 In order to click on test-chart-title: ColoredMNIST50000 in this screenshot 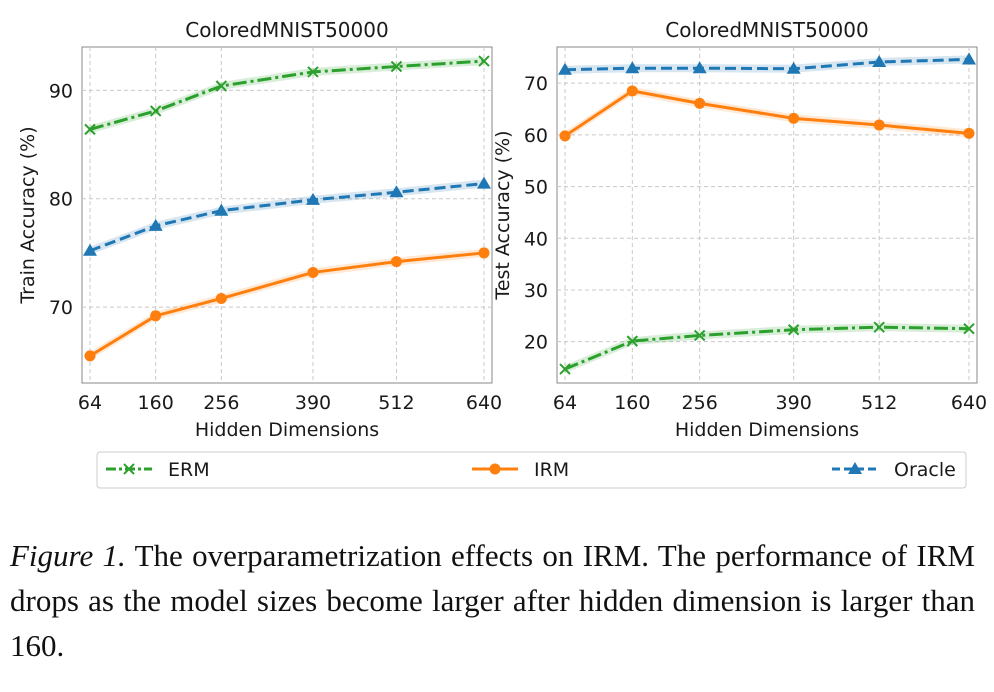, I will do `click(766, 30)`.